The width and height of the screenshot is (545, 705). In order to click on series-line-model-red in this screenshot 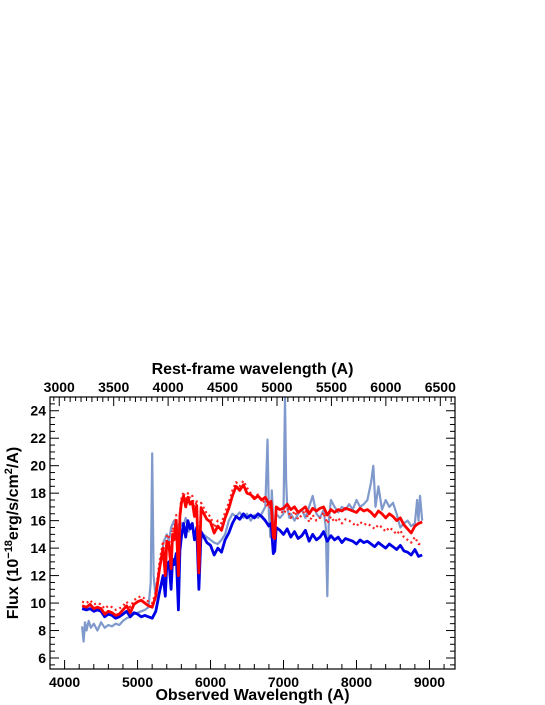, I will do `click(252, 550)`.